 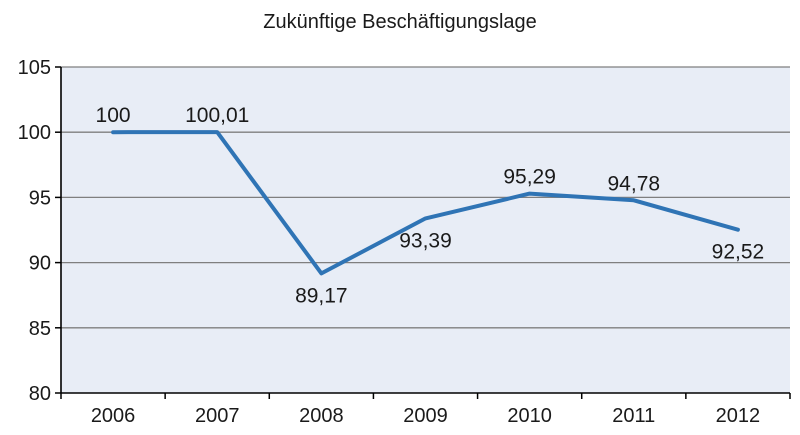 What do you see at coordinates (40, 394) in the screenshot?
I see `y-tick-label-80: 80` at bounding box center [40, 394].